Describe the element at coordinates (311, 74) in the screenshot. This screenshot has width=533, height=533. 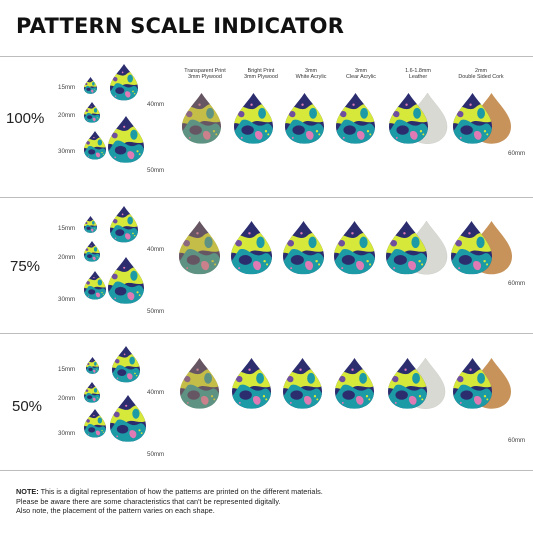
I see `material-label-white-acrylic: 3mm White Acrylic` at that location.